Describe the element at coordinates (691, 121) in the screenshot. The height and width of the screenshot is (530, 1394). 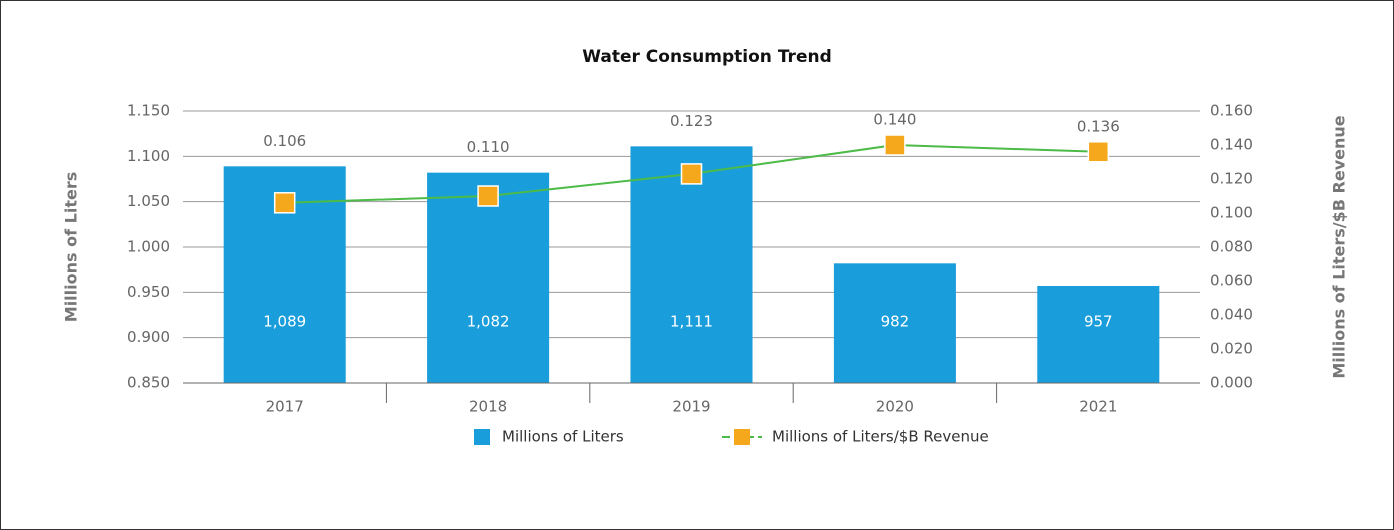
I see `line-label: 0.123` at that location.